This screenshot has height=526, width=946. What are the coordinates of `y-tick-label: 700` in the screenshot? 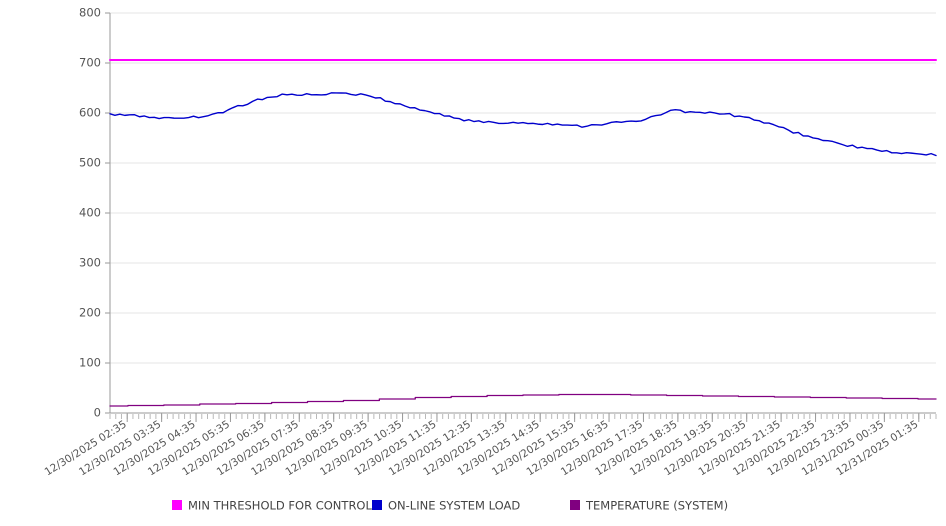 It's located at (90, 63).